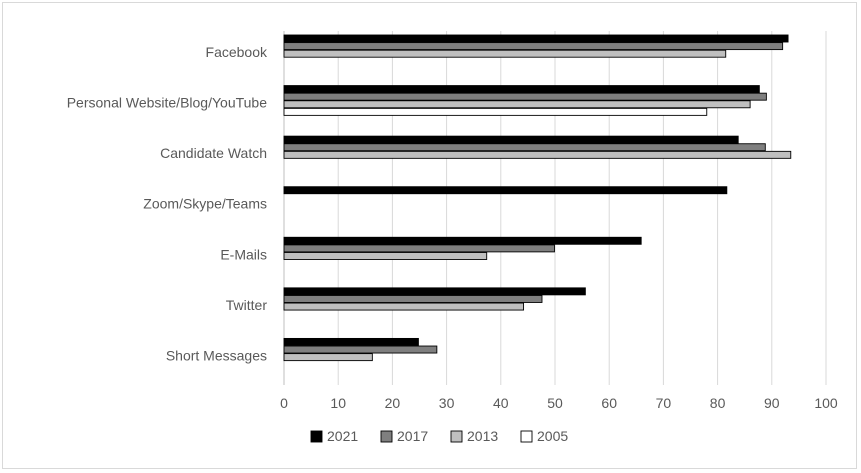 This screenshot has width=861, height=473. Describe the element at coordinates (447, 403) in the screenshot. I see `x-tick-label-30: 30` at that location.